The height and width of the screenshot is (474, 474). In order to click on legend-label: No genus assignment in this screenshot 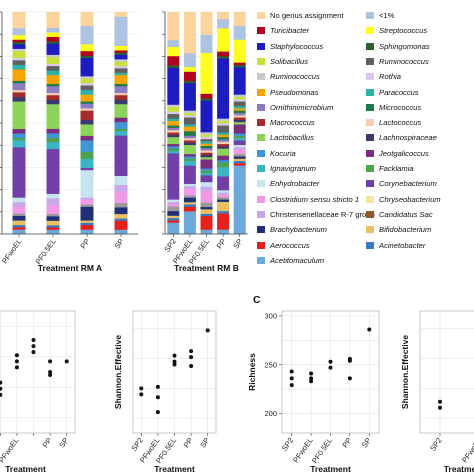, I will do `click(307, 15)`.